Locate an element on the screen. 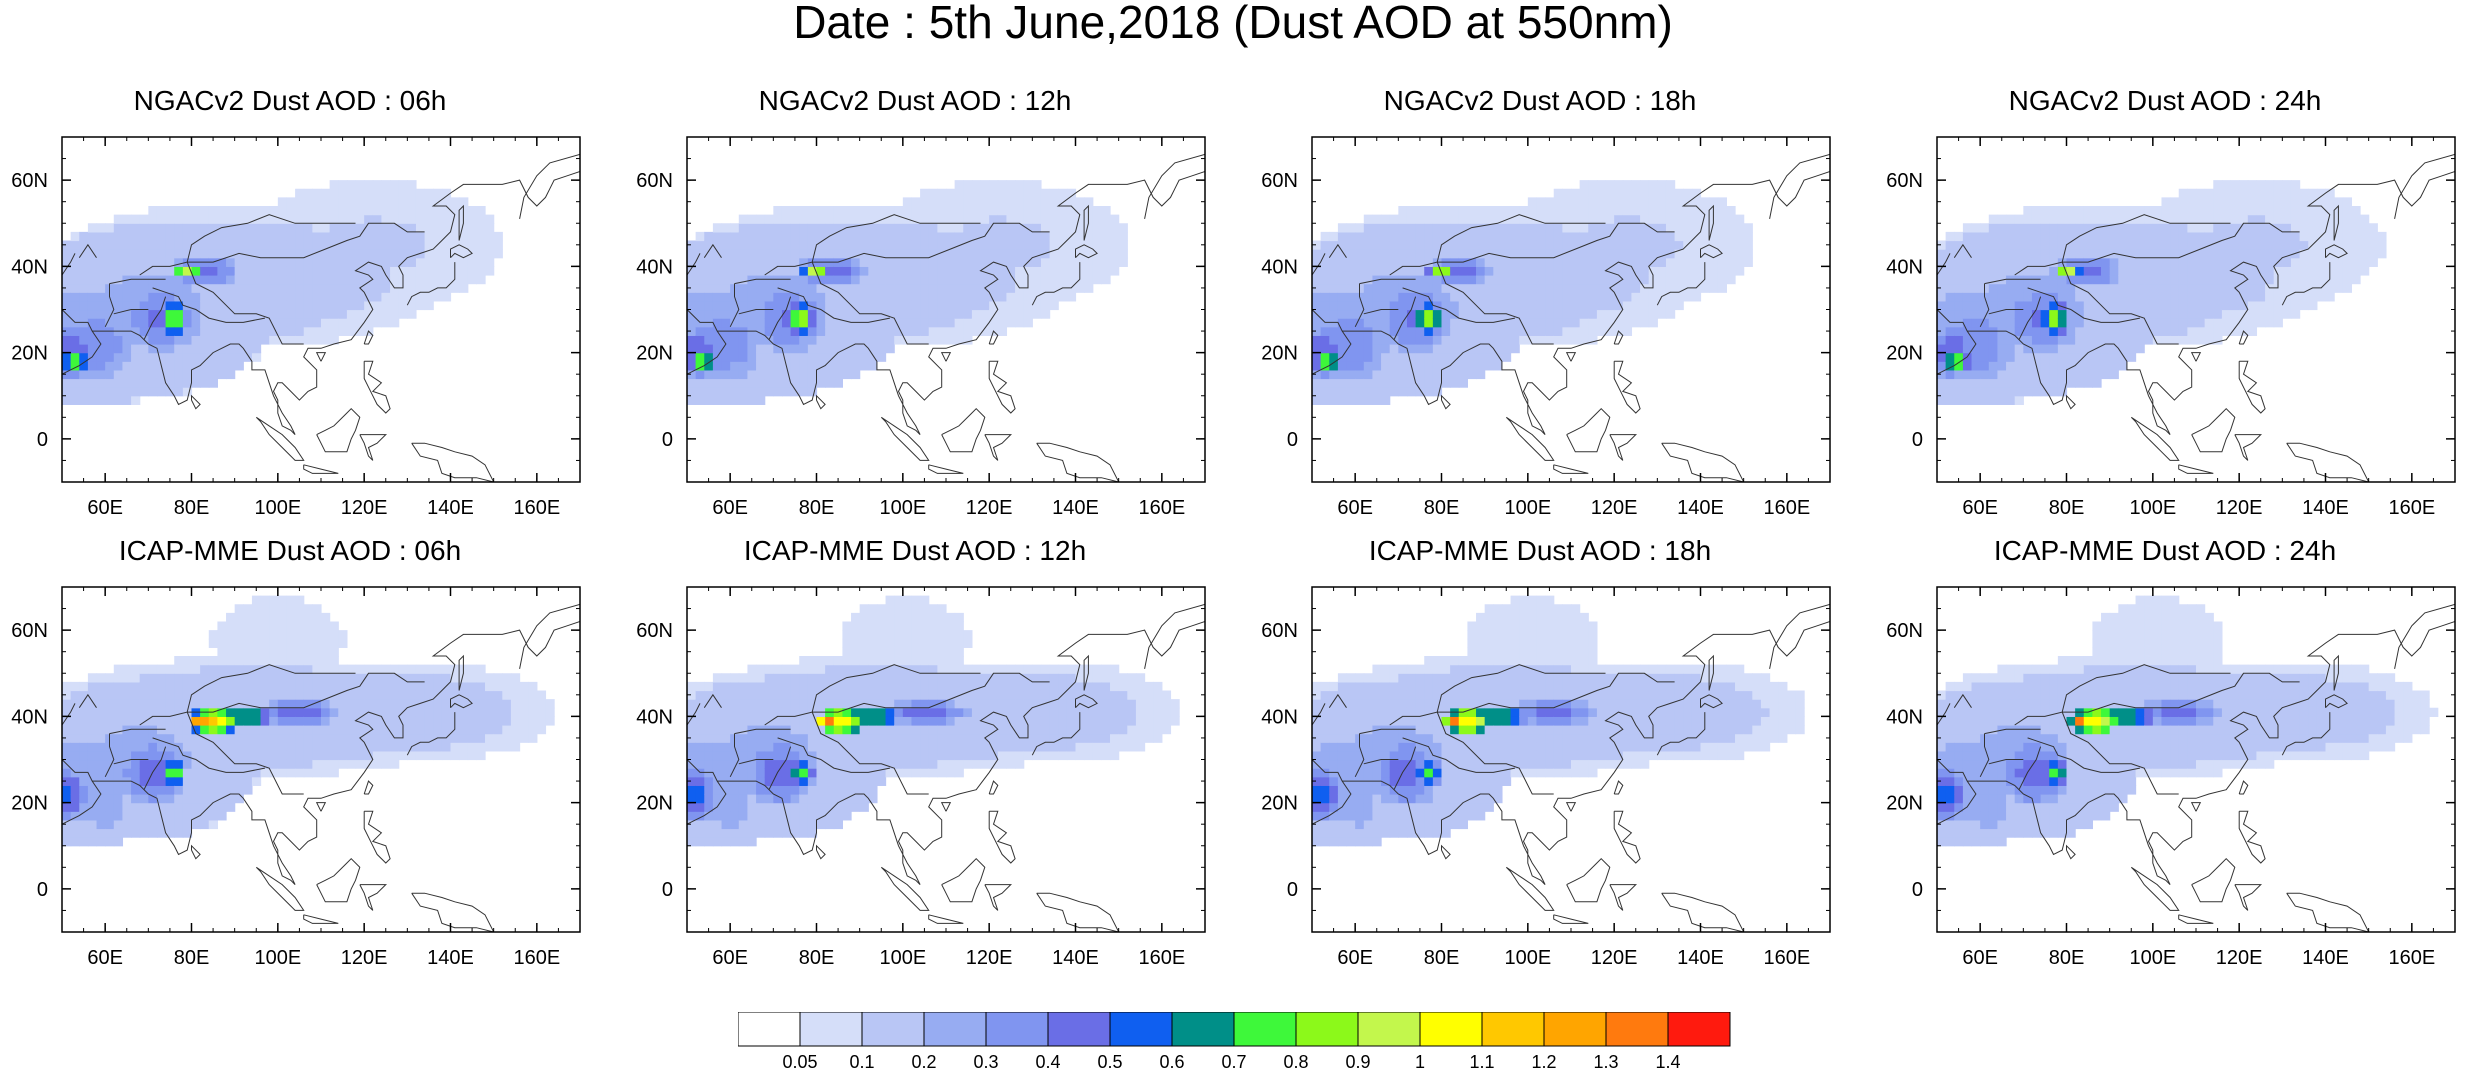 The width and height of the screenshot is (2466, 1071). colorbar-label: 0.05 is located at coordinates (799, 1061).